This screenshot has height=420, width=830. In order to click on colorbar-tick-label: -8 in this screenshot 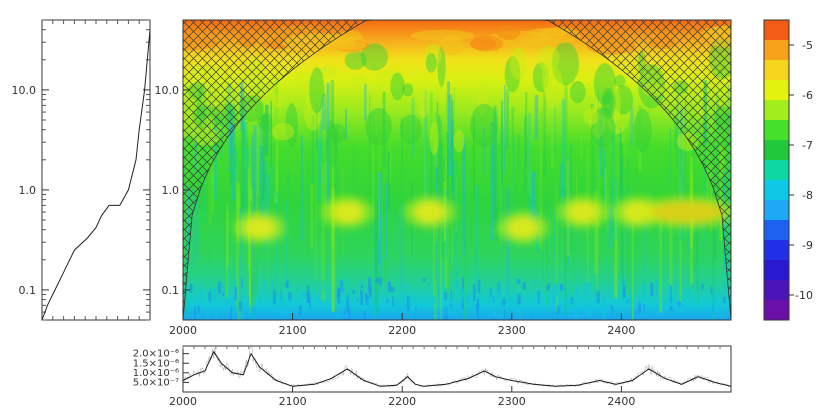, I will do `click(807, 195)`.